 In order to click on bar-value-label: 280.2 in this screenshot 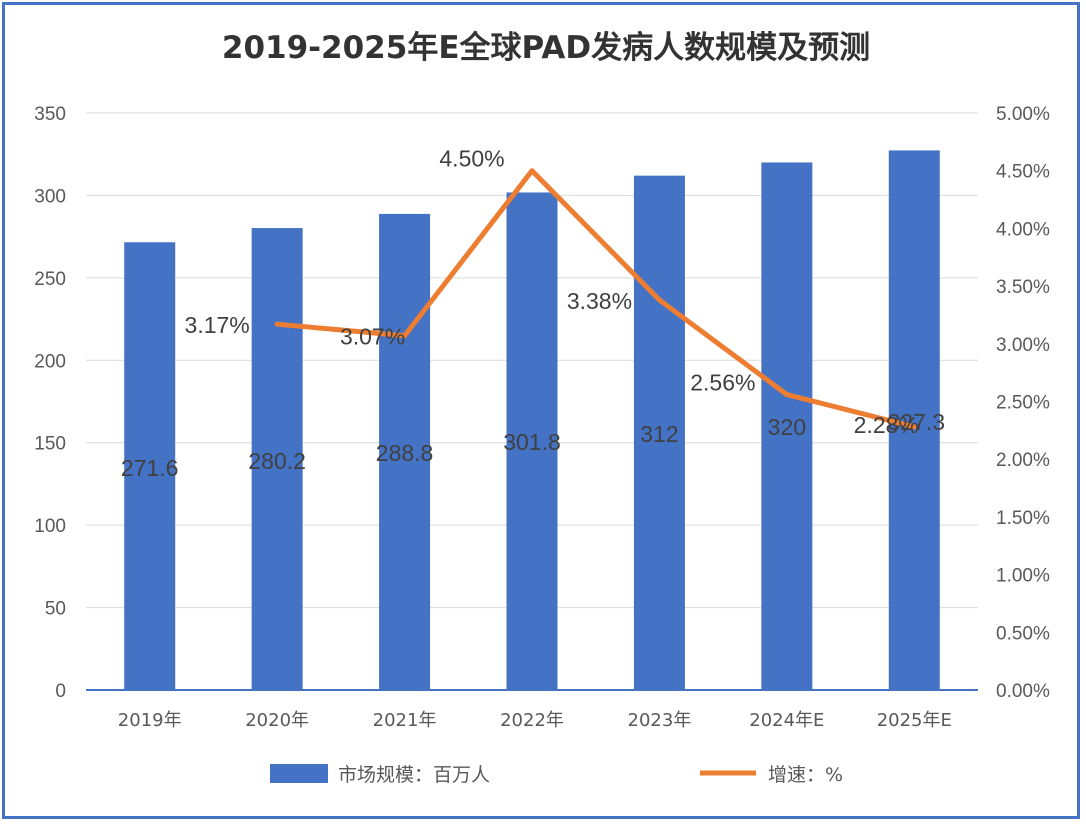, I will do `click(277, 461)`.